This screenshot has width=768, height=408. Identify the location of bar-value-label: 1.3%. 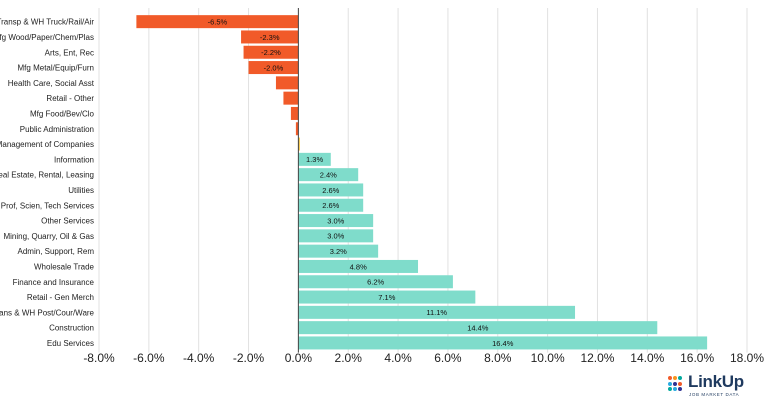
(314, 159).